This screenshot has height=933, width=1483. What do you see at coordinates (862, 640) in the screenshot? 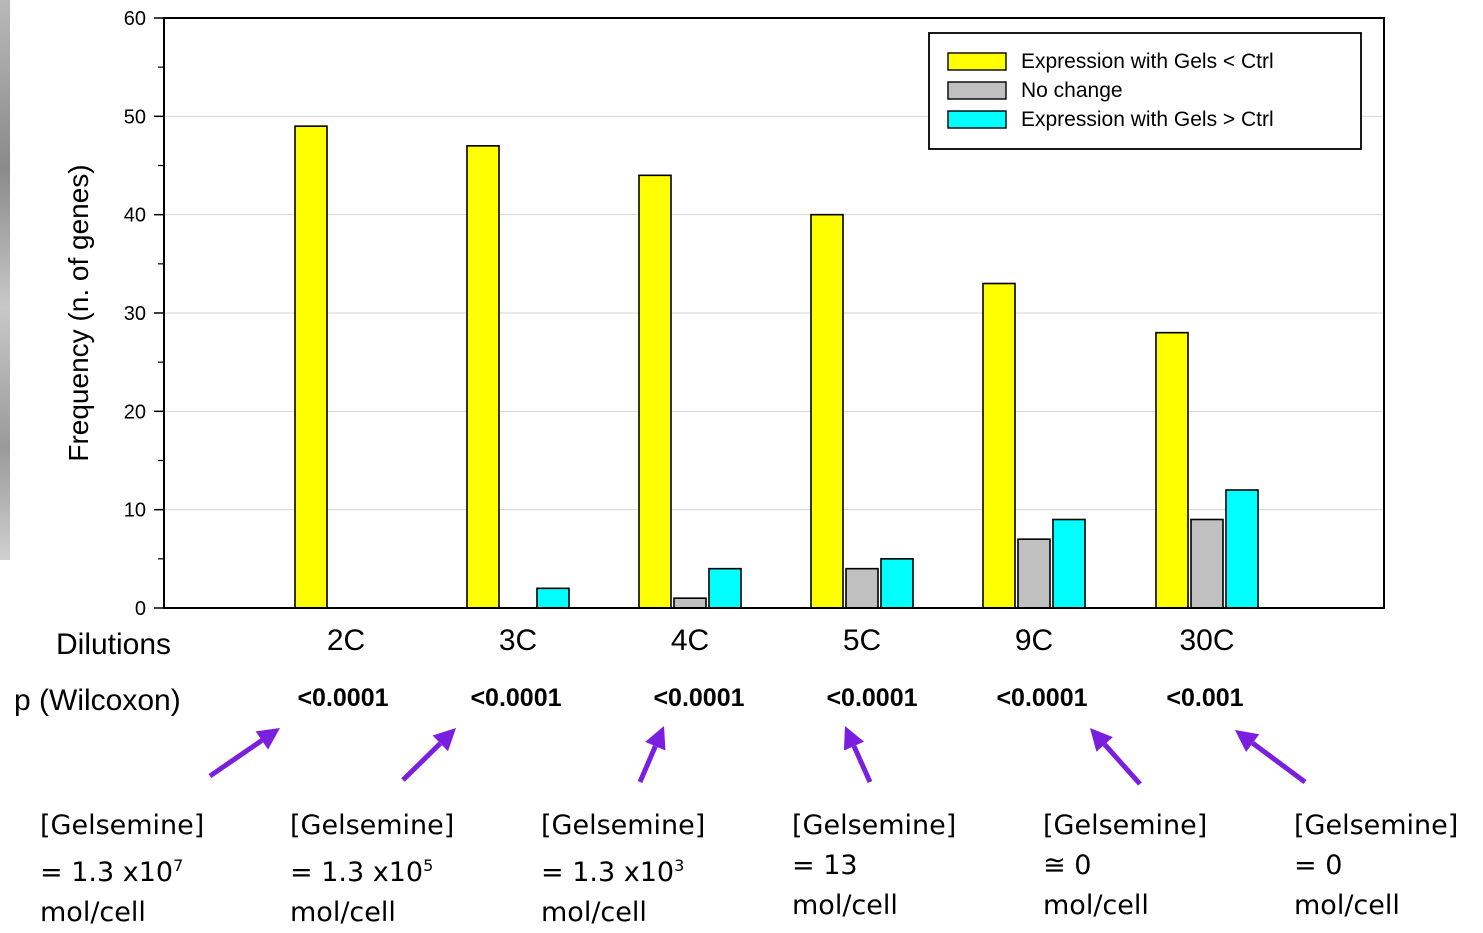
I see `dilution-label: 5C` at bounding box center [862, 640].